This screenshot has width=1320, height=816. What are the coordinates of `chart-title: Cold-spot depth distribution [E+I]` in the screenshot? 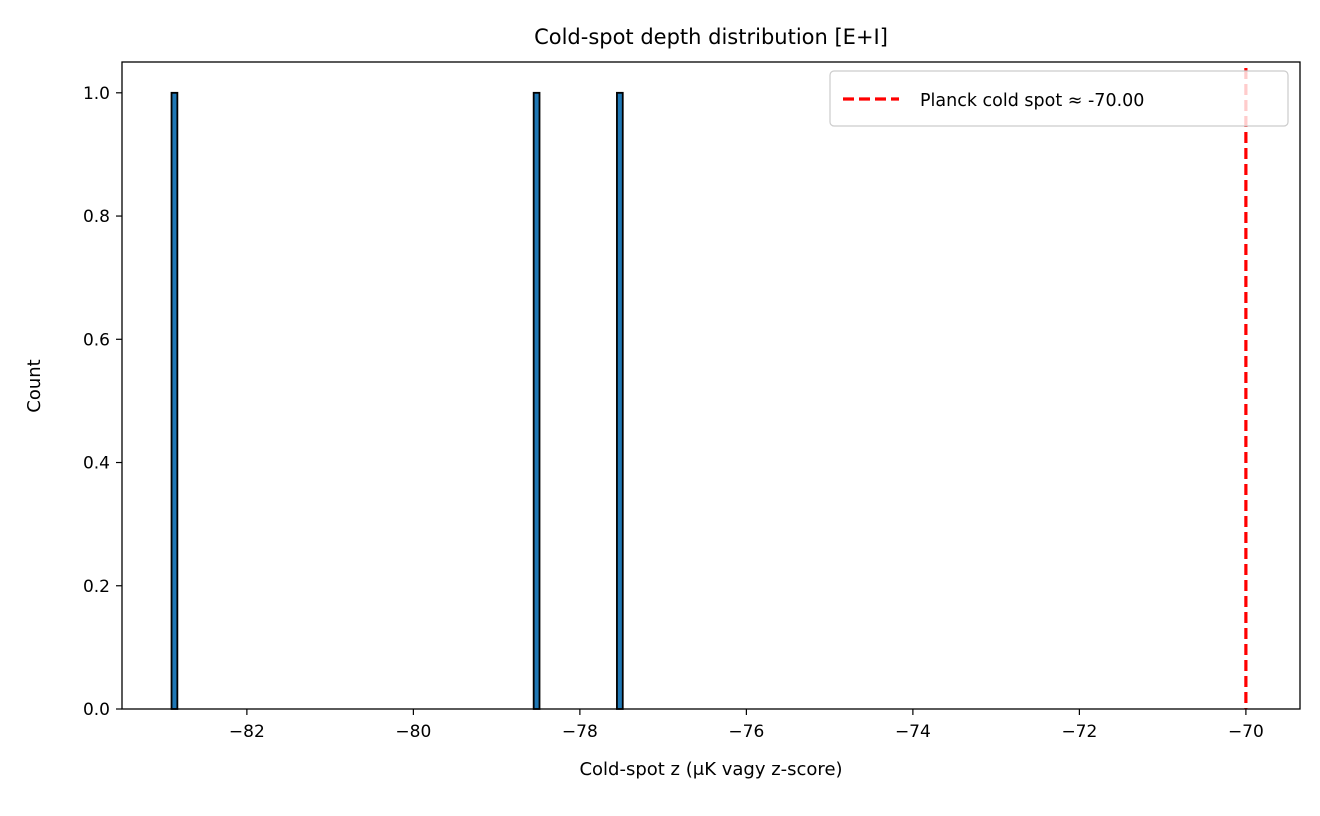 It's located at (711, 37).